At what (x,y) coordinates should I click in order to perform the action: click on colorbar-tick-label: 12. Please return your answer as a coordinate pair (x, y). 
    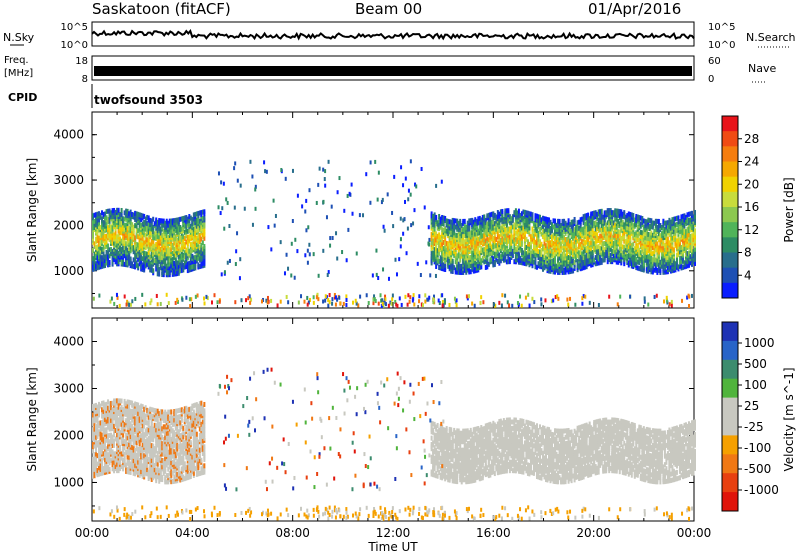
    Looking at the image, I should click on (751, 230).